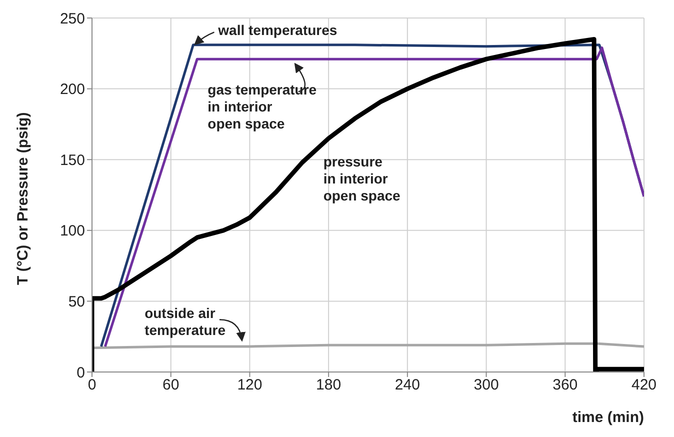 Image resolution: width=674 pixels, height=437 pixels. What do you see at coordinates (23, 198) in the screenshot?
I see `y-axis-title: T (°C) or Pressure (psig)` at bounding box center [23, 198].